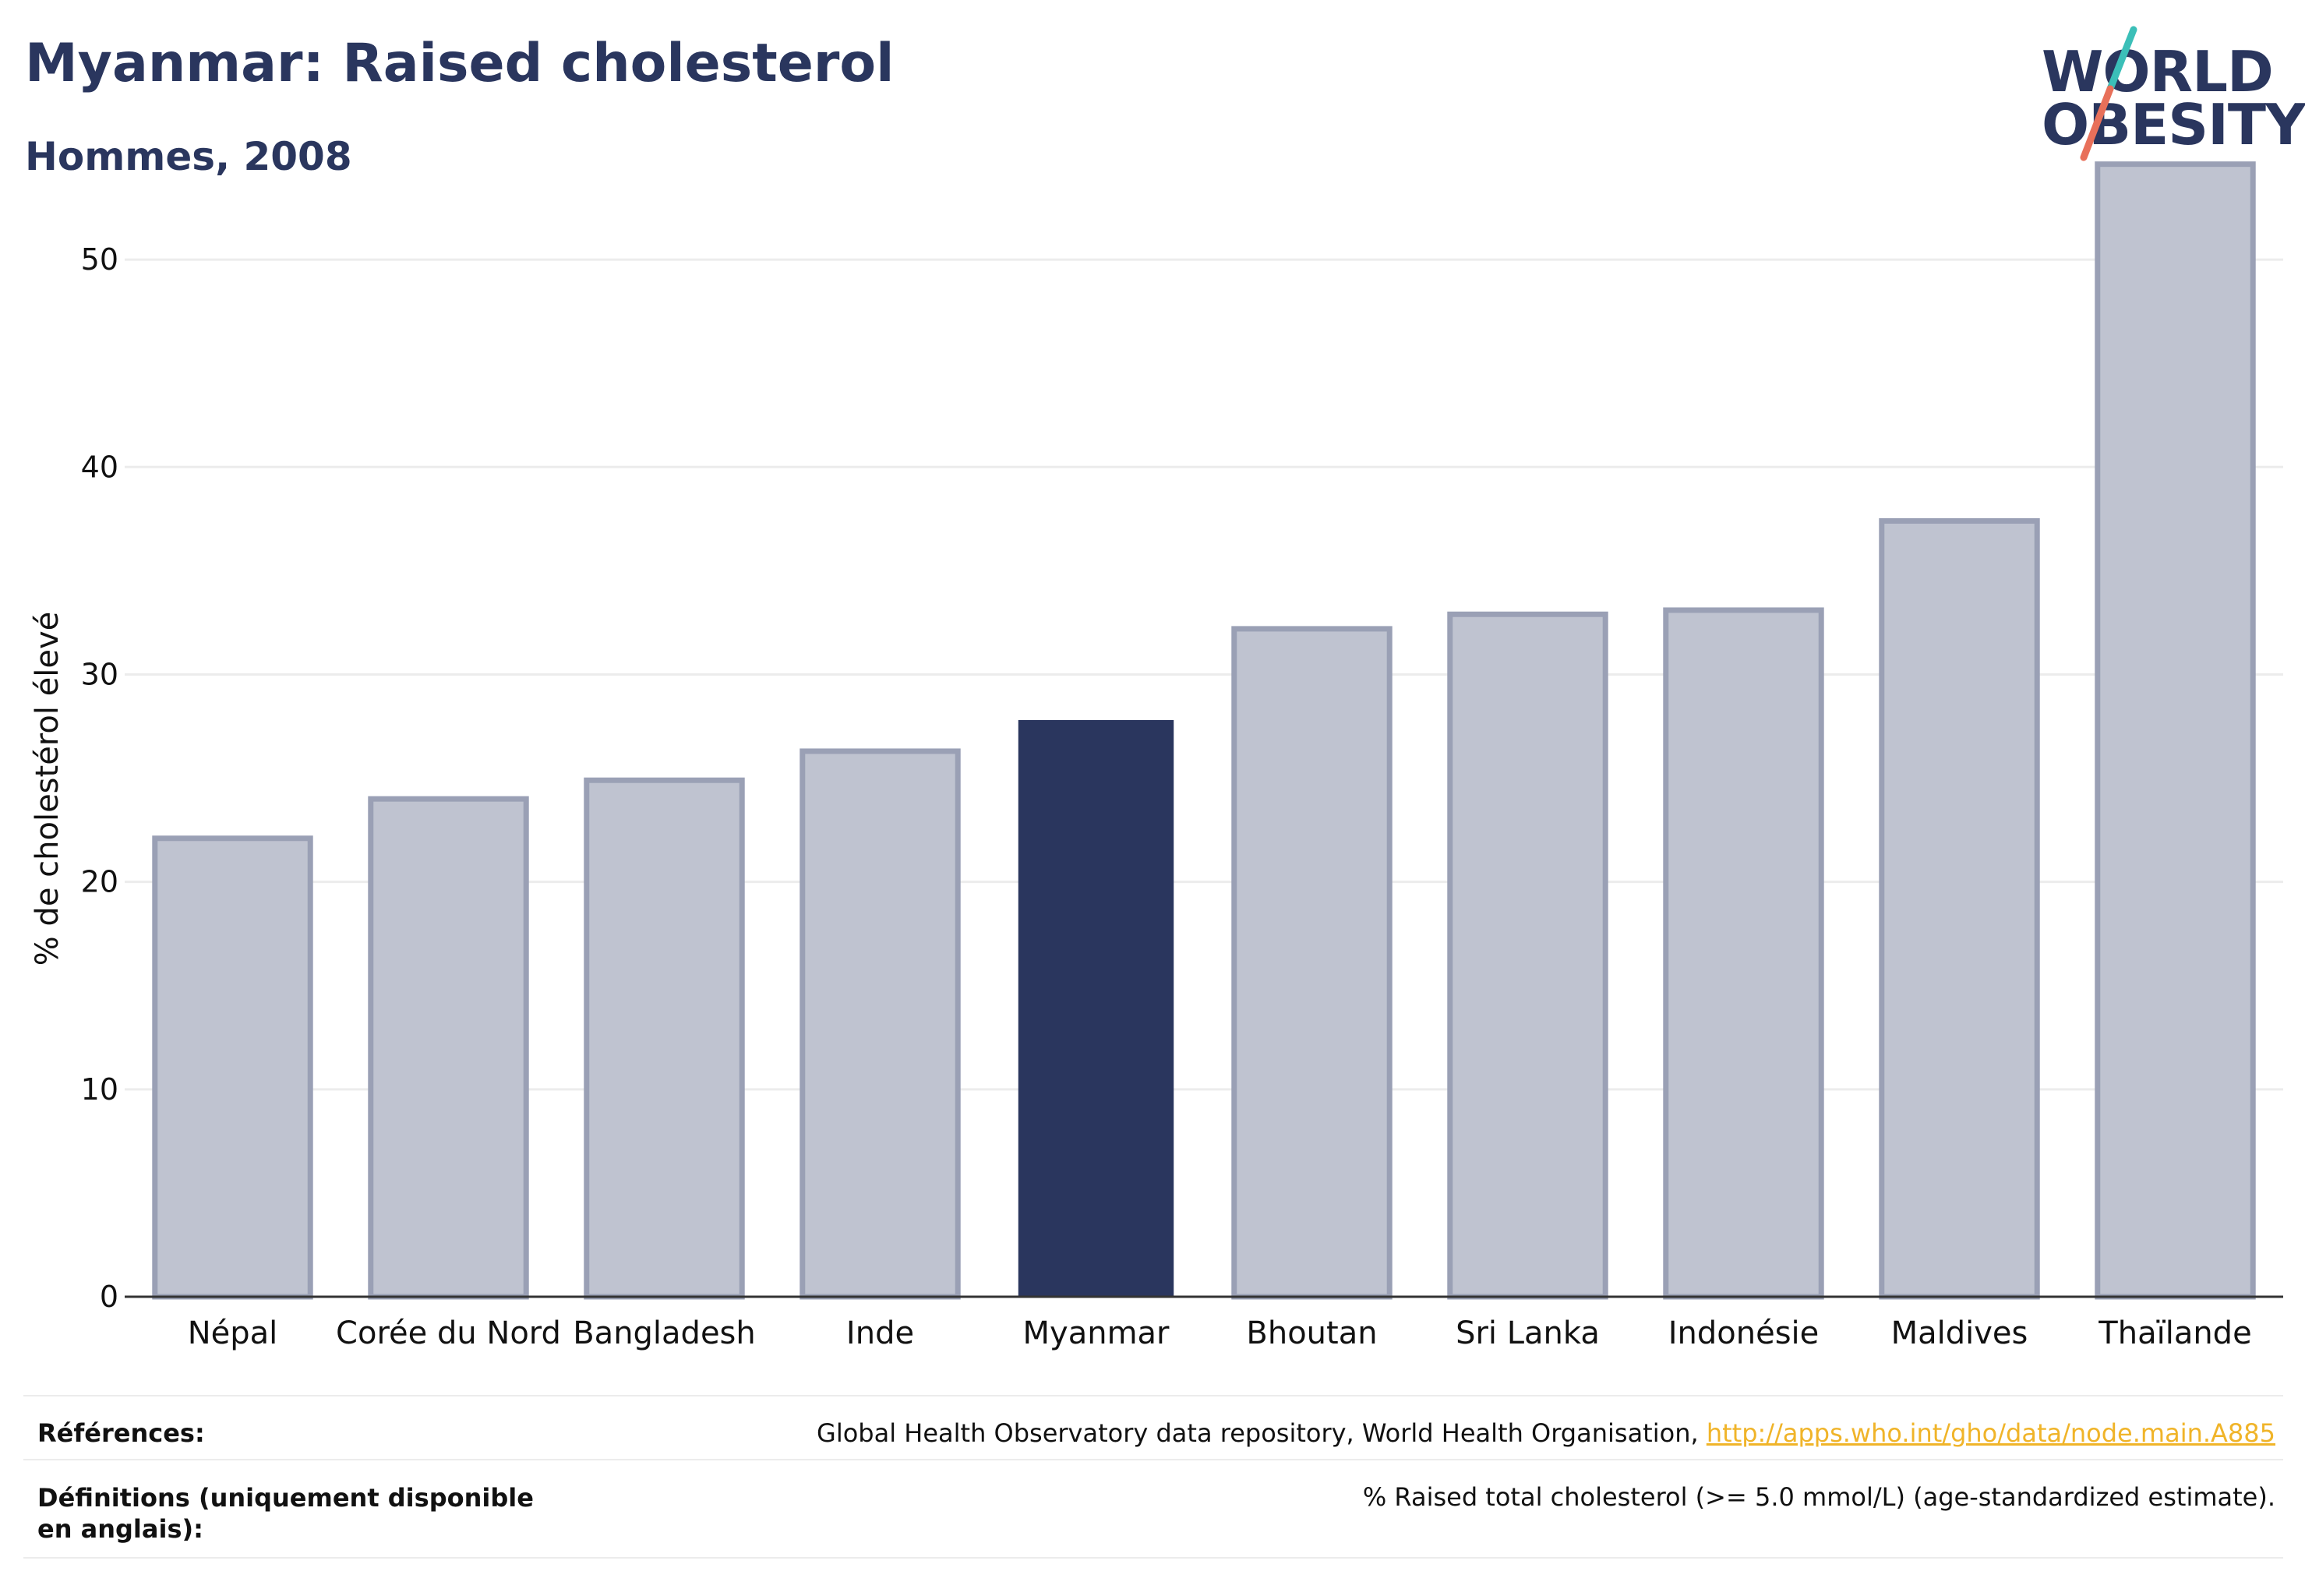  What do you see at coordinates (1528, 1333) in the screenshot?
I see `x-tick-label: Sri Lanka` at bounding box center [1528, 1333].